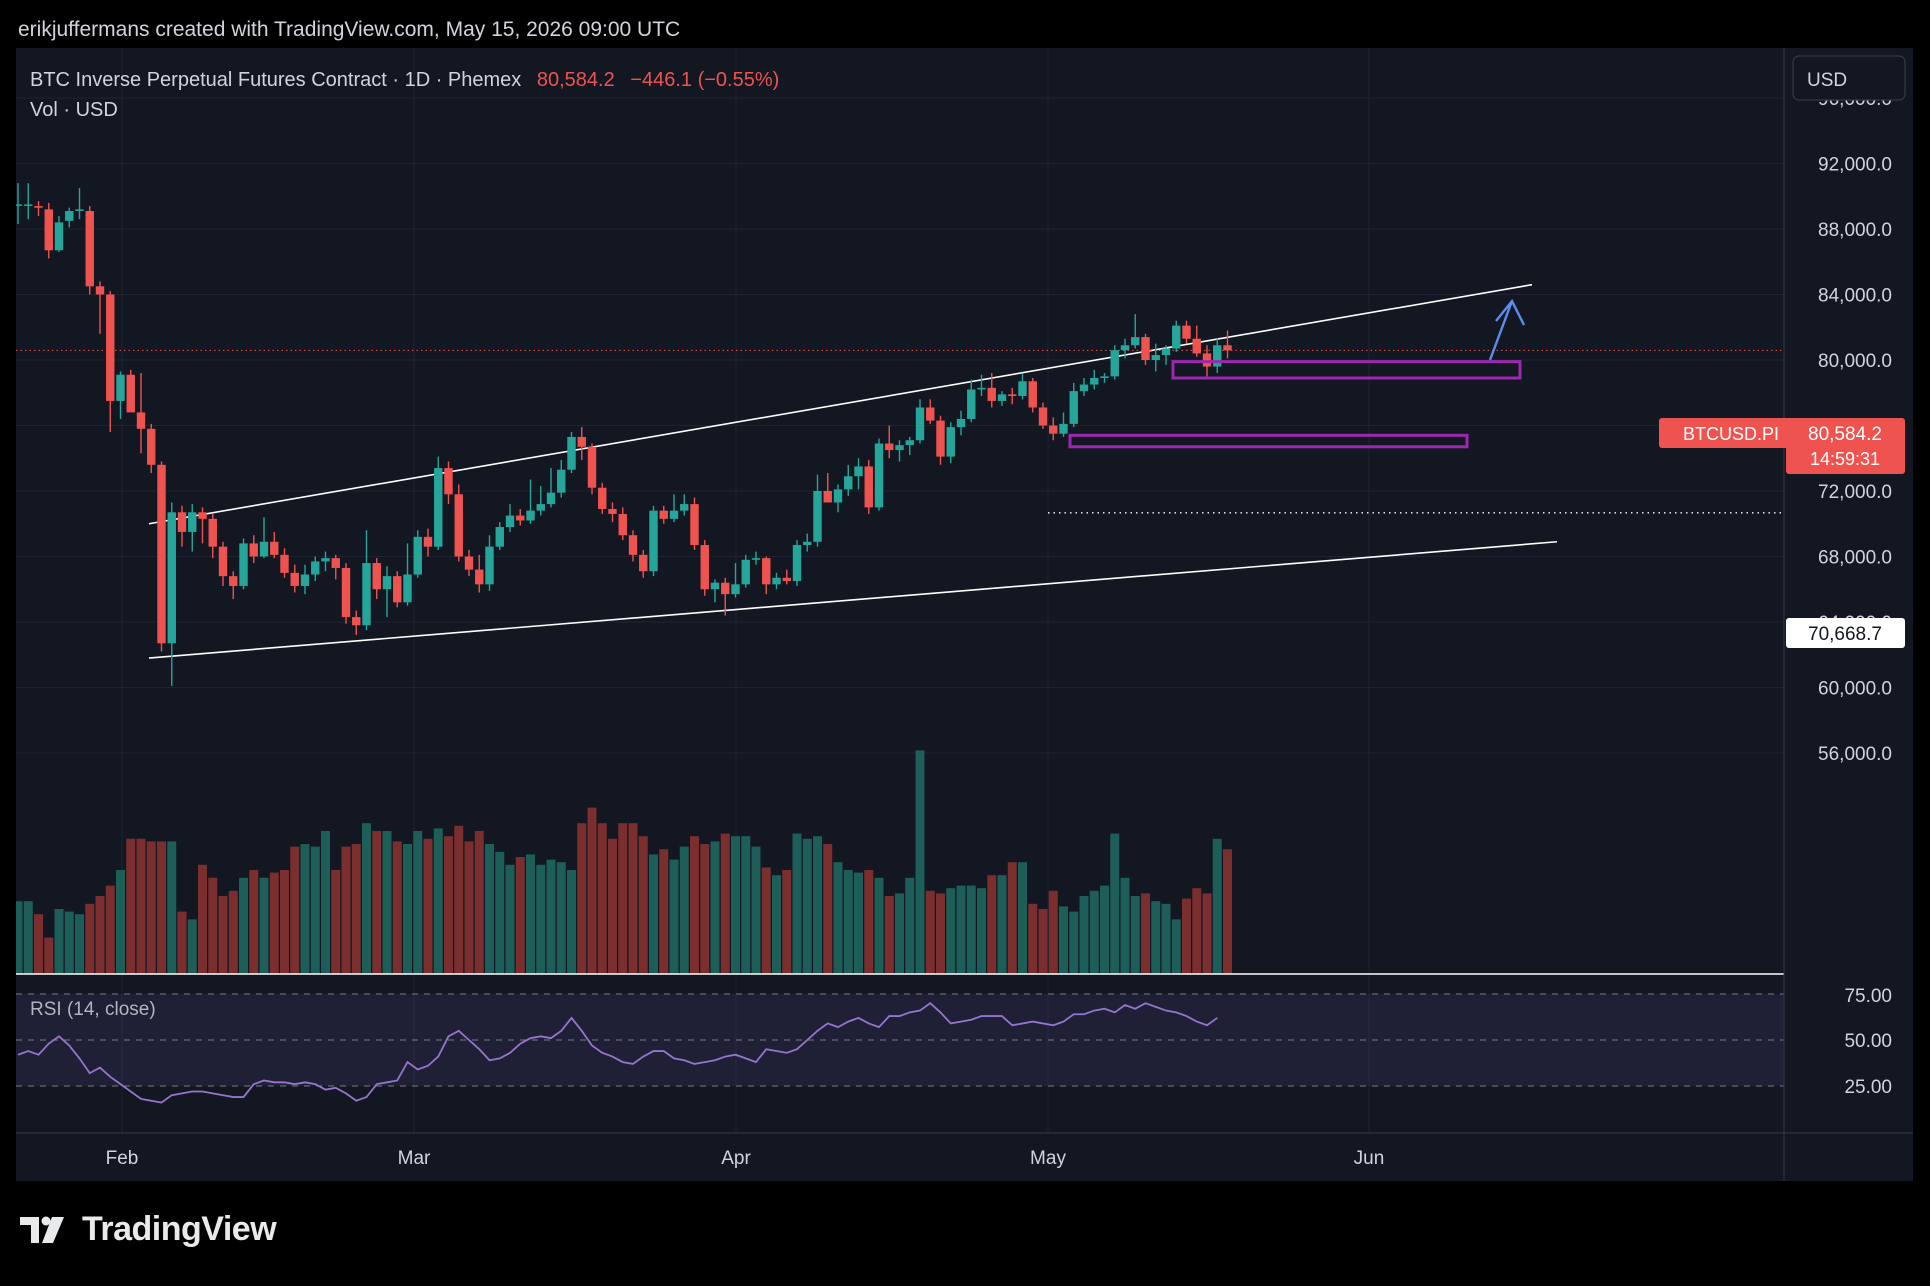 Image resolution: width=1930 pixels, height=1286 pixels. I want to click on channel-upper-line, so click(840, 404).